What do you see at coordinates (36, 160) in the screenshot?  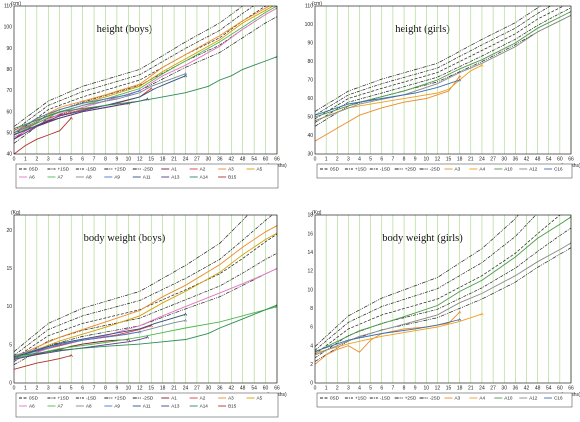 I see `x-tick-label: 2` at bounding box center [36, 160].